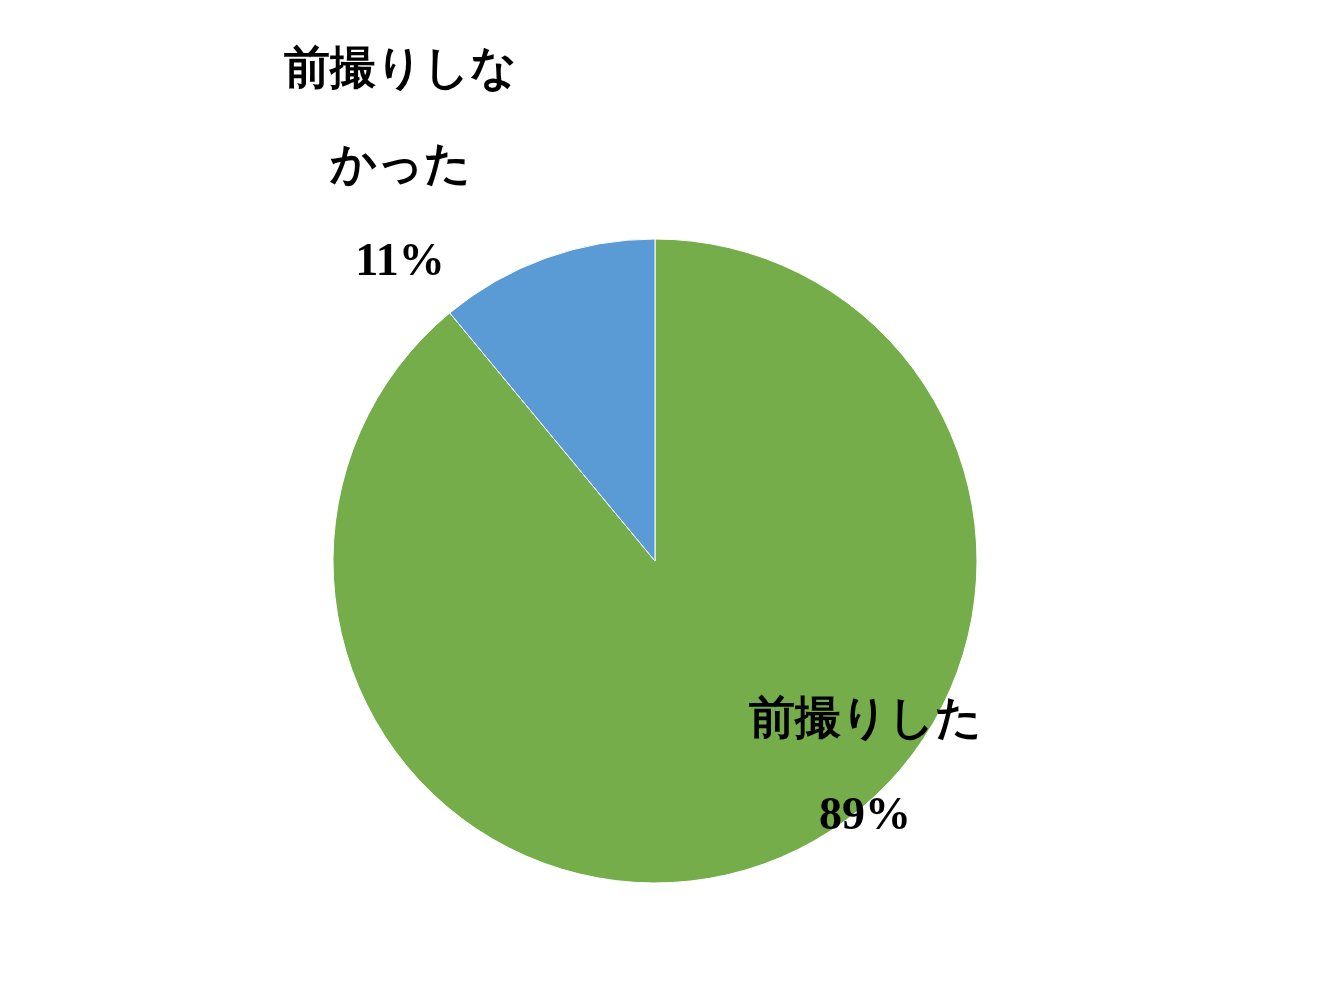  Describe the element at coordinates (400, 115) in the screenshot. I see `slice-label: 前撮りしなかった` at that location.